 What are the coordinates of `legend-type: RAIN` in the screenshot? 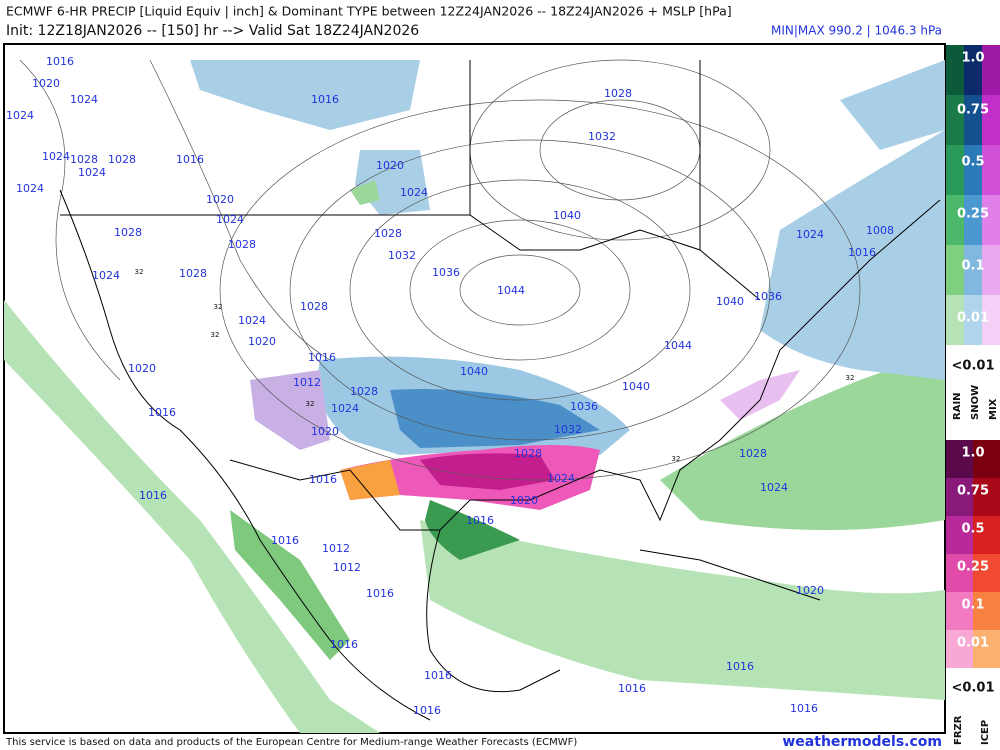 It's located at (957, 406).